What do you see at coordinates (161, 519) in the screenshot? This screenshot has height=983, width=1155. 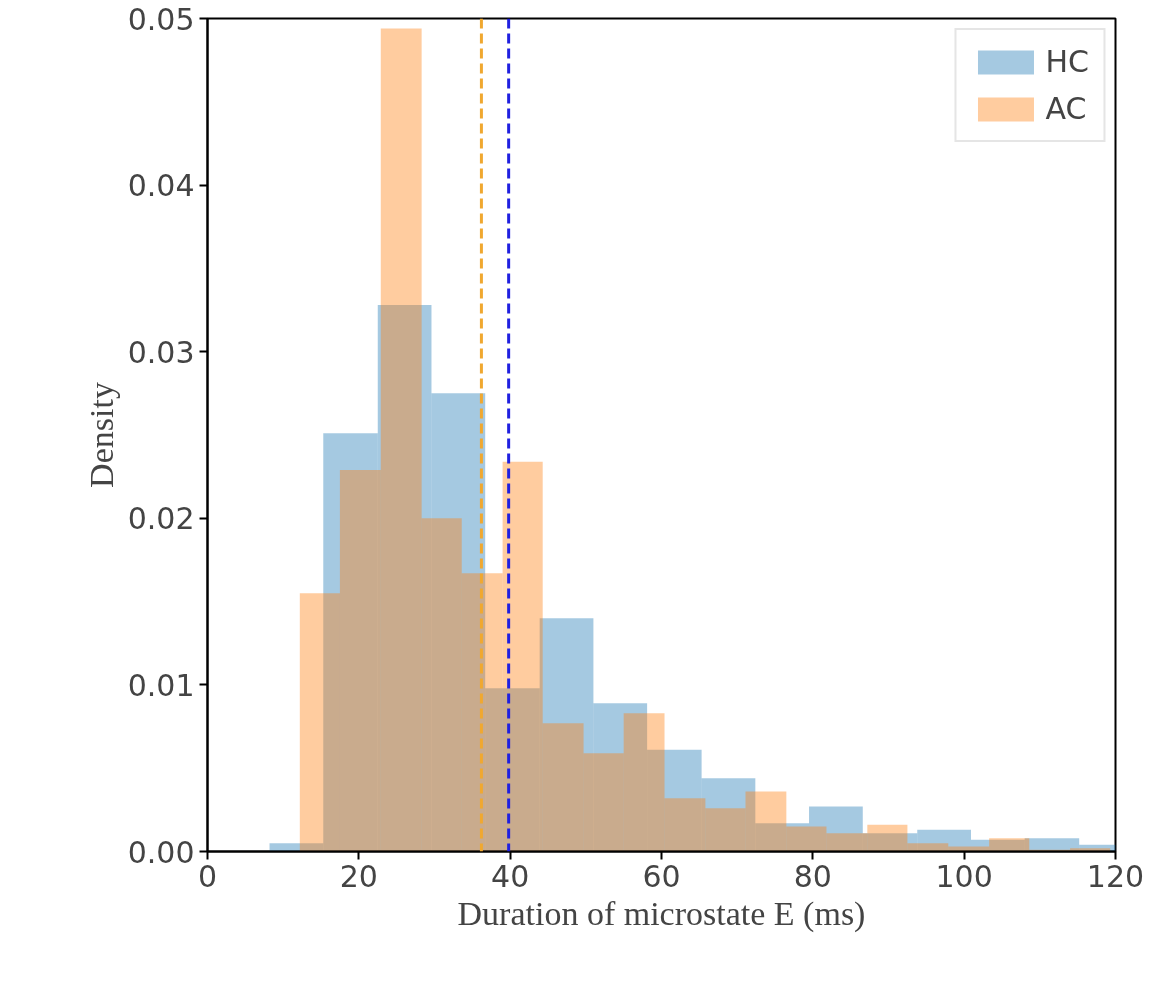 I see `y-tick-label: 0.02` at bounding box center [161, 519].